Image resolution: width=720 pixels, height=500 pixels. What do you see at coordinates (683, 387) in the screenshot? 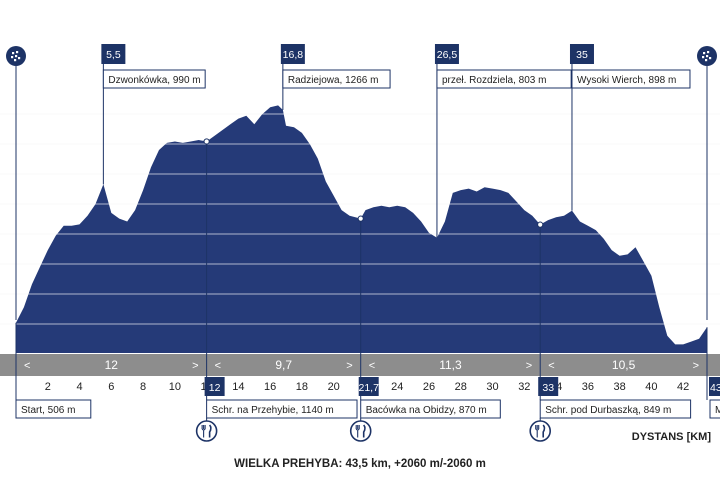
I see `x-tick-label: 42` at bounding box center [683, 387].